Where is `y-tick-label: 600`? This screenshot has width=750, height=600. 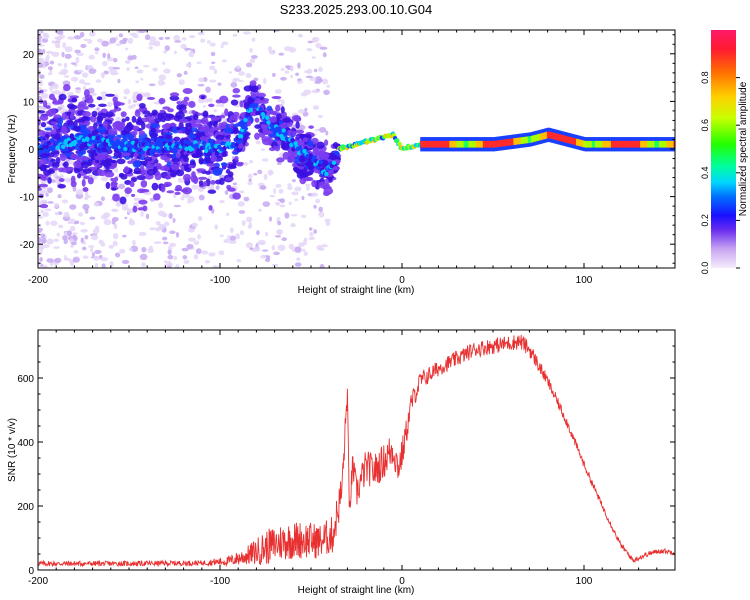 y-tick-label: 600 is located at coordinates (25, 379).